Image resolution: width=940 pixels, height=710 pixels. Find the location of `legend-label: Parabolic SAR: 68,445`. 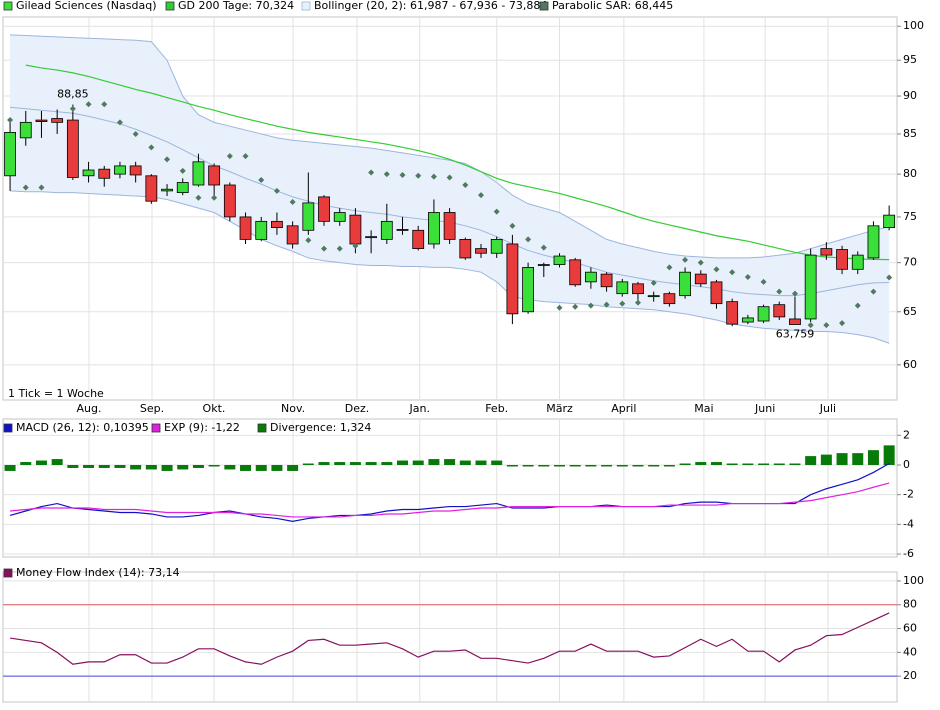

legend-label: Parabolic SAR: 68,445 is located at coordinates (612, 6).